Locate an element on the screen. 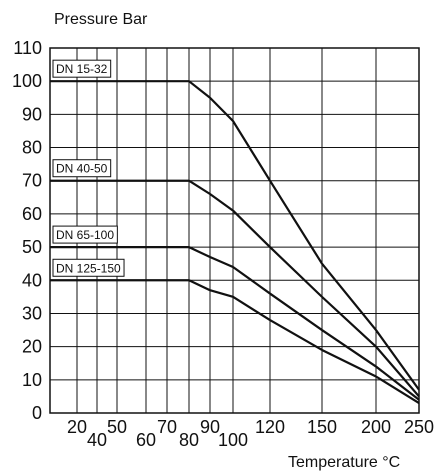  y-tick-label: 40 is located at coordinates (32, 280).